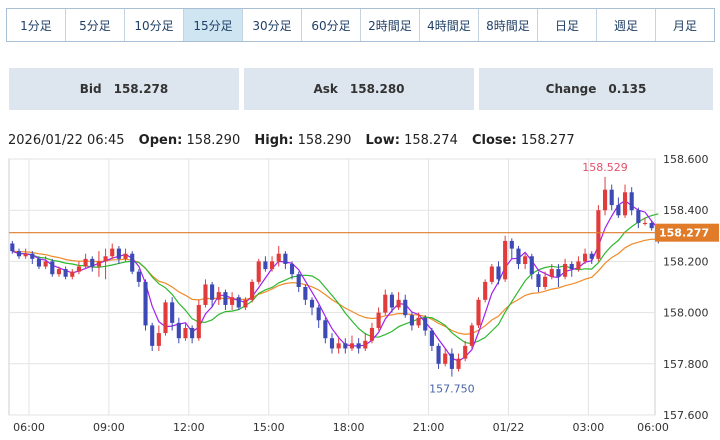 The width and height of the screenshot is (720, 440). I want to click on tab-9: 日足, so click(566, 25).